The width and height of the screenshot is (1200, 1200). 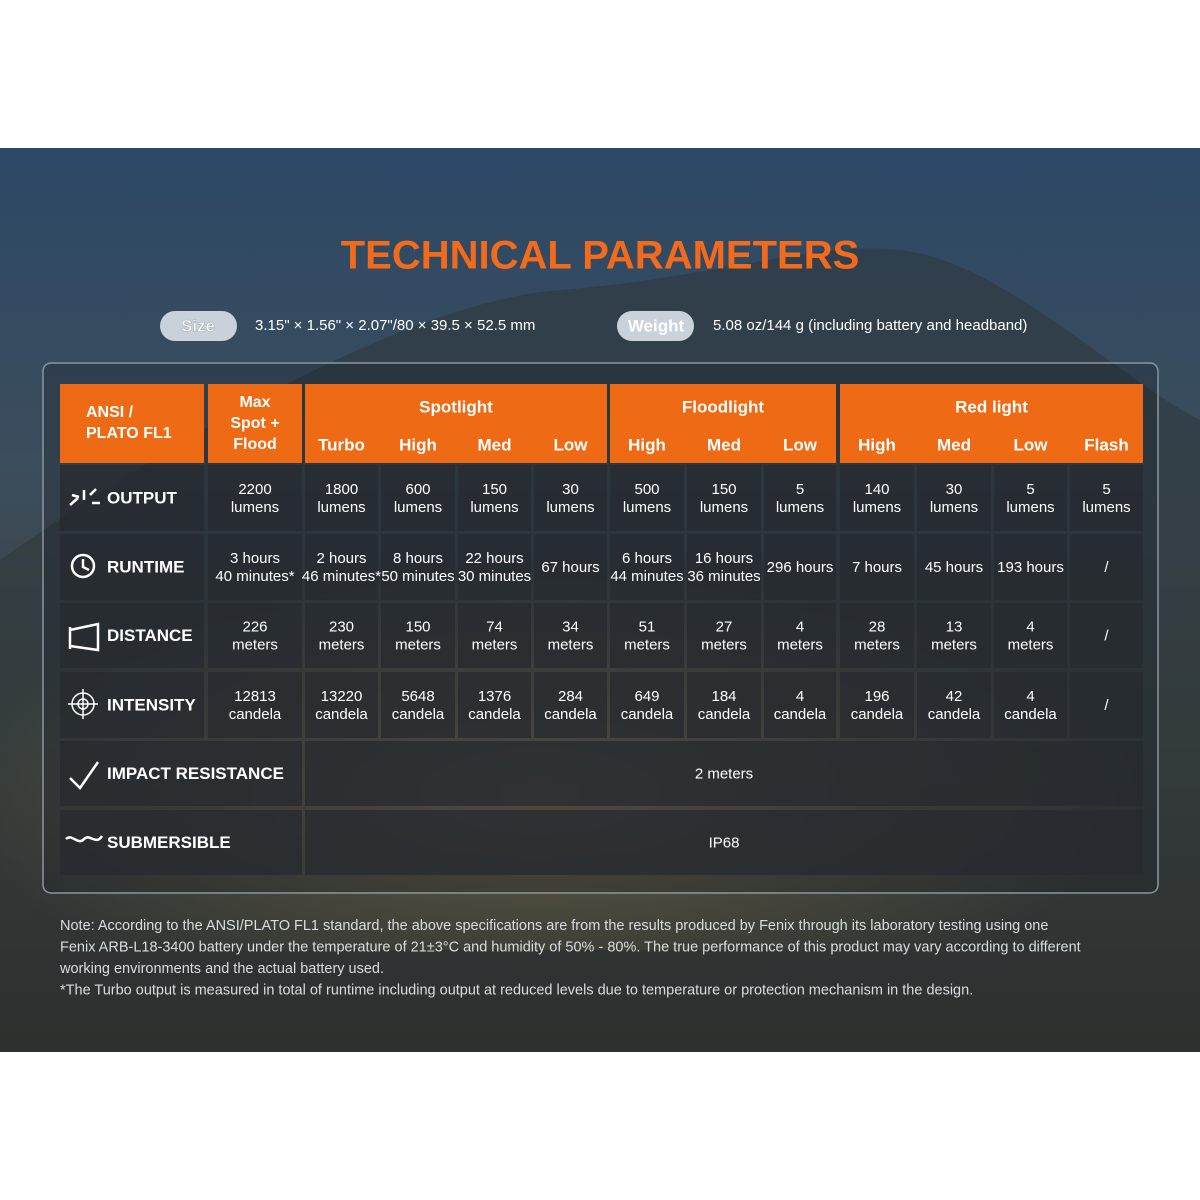 I want to click on mode-name: High, so click(x=418, y=444).